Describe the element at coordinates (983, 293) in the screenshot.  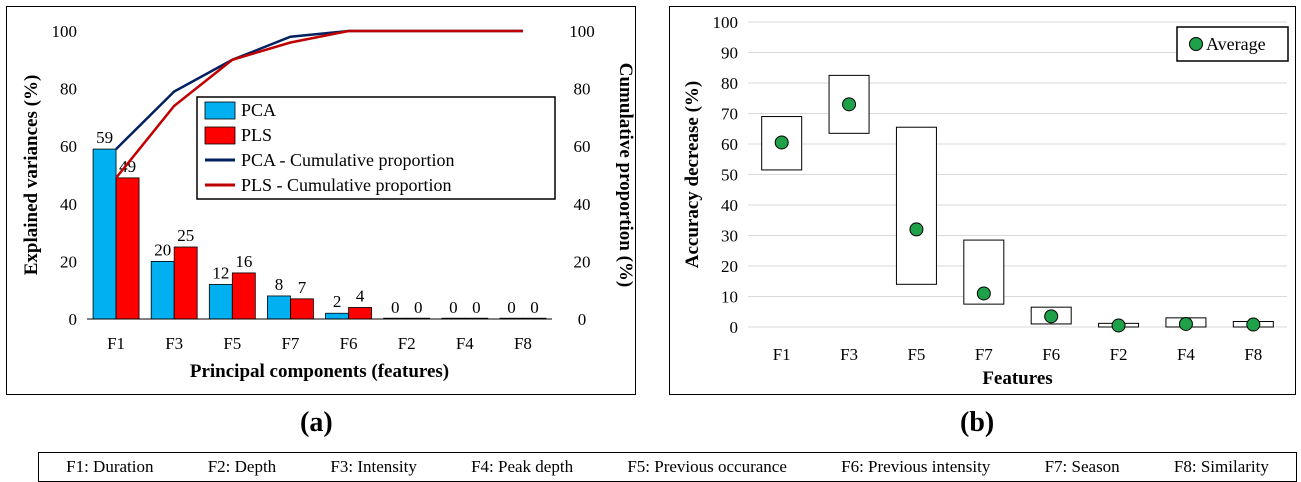
I see `average-point-F7` at that location.